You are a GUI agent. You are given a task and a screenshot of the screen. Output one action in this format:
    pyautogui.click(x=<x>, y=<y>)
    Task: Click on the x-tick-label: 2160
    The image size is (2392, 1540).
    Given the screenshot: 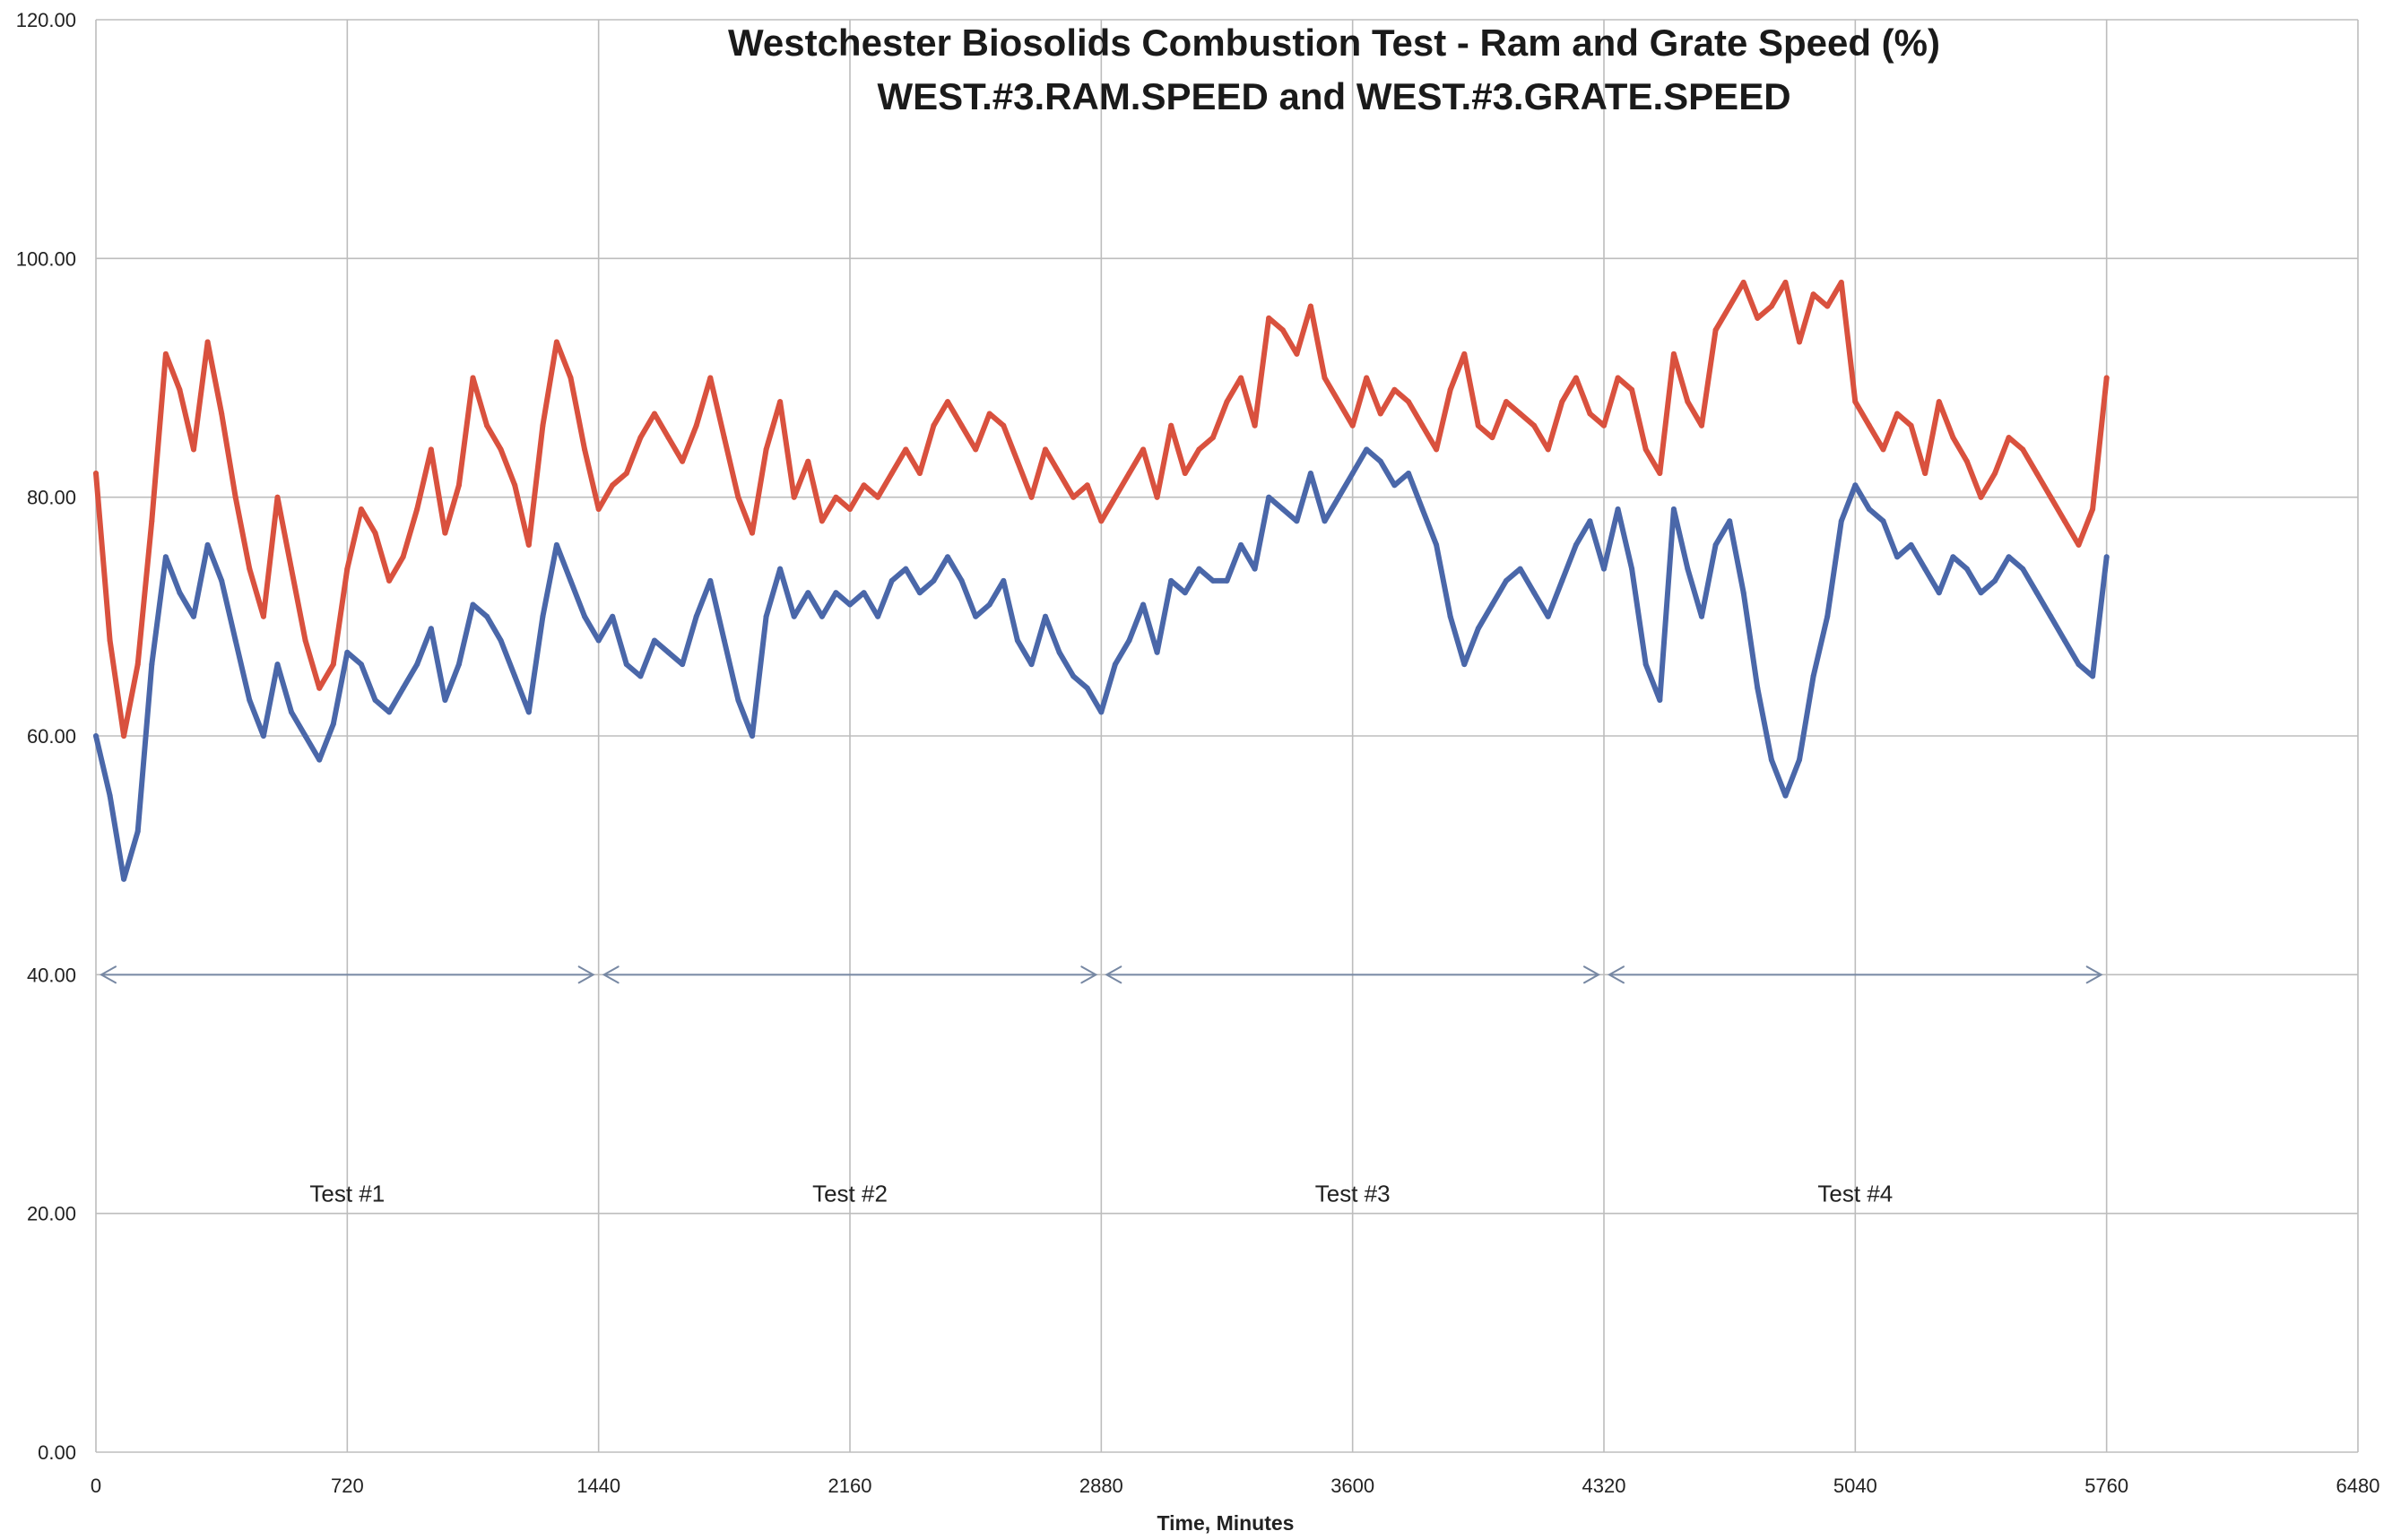 What is the action you would take?
    pyautogui.click(x=850, y=1486)
    